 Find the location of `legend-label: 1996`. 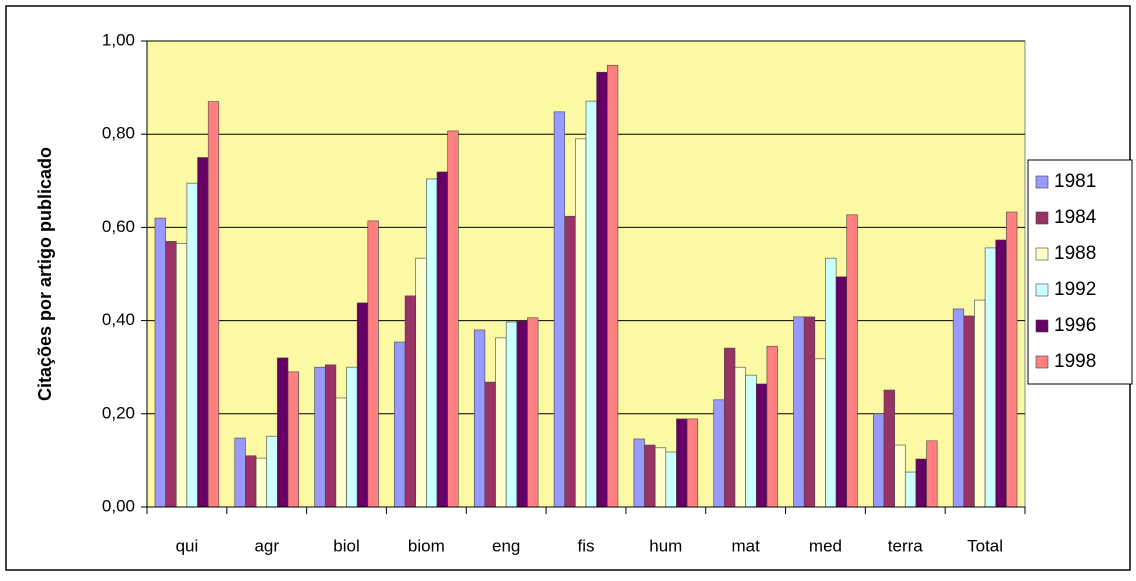

legend-label: 1996 is located at coordinates (1075, 325).